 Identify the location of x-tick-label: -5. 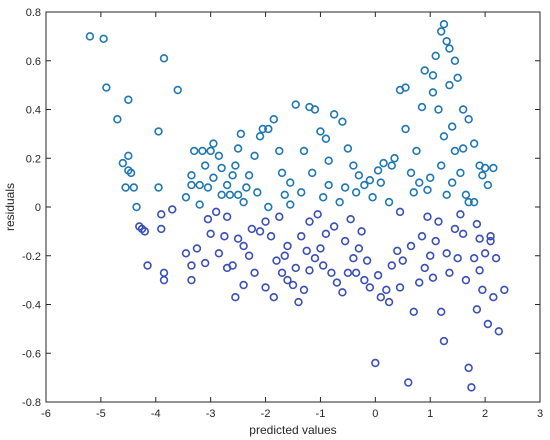
(101, 414).